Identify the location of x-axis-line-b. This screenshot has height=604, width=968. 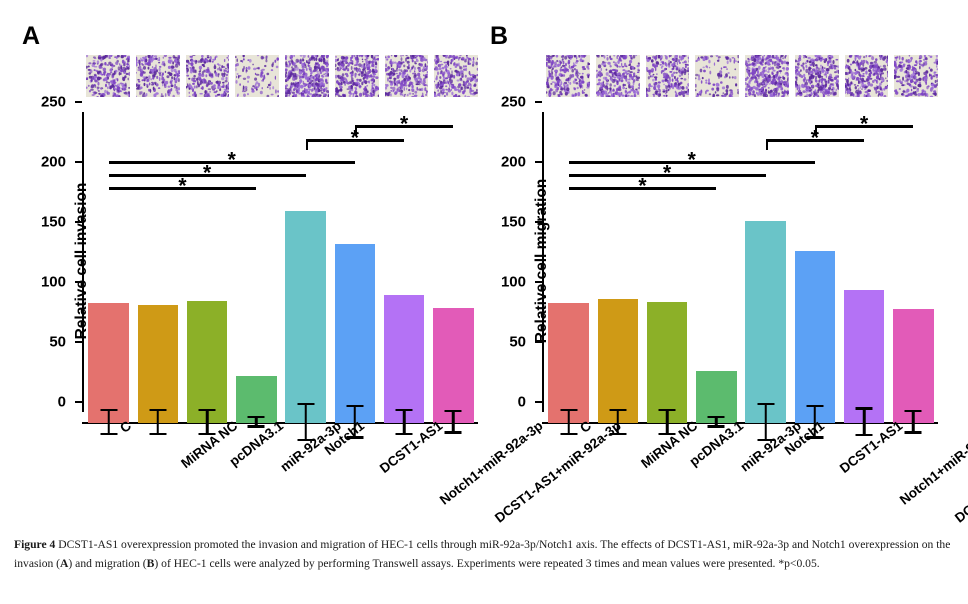
(740, 423).